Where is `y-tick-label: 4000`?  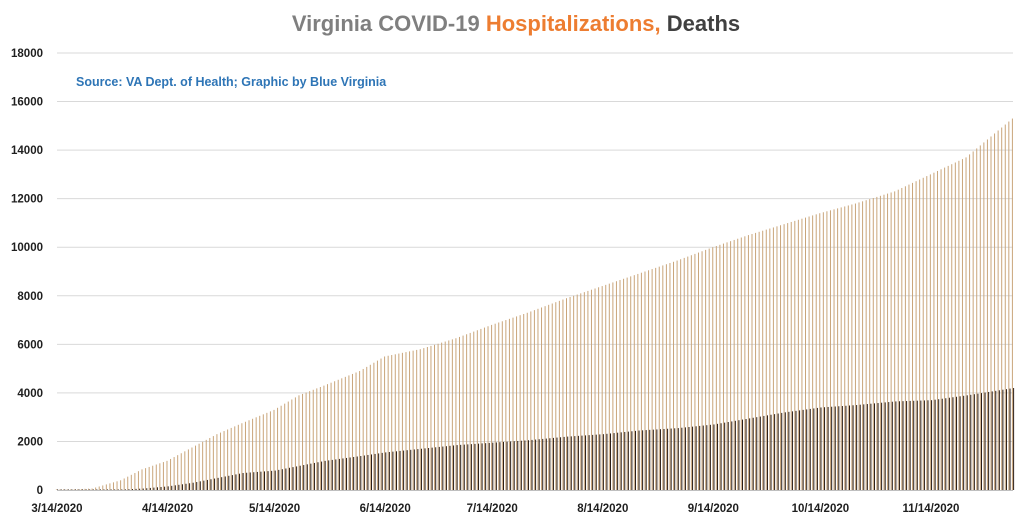 y-tick-label: 4000 is located at coordinates (30, 394).